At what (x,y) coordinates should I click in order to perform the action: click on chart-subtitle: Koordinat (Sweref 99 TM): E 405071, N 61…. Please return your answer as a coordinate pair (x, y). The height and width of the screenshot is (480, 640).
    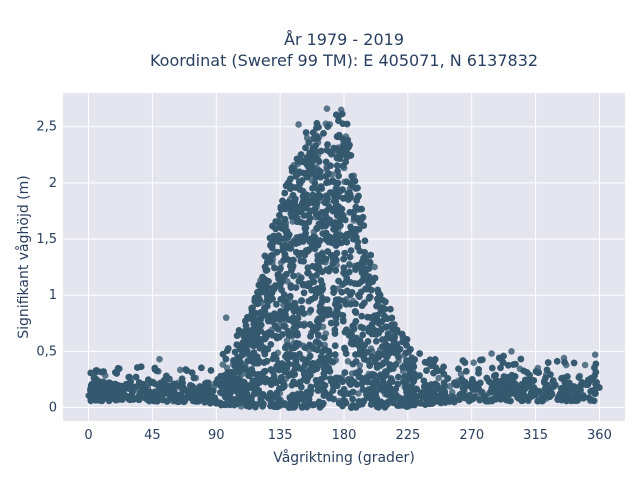
    Looking at the image, I should click on (344, 60).